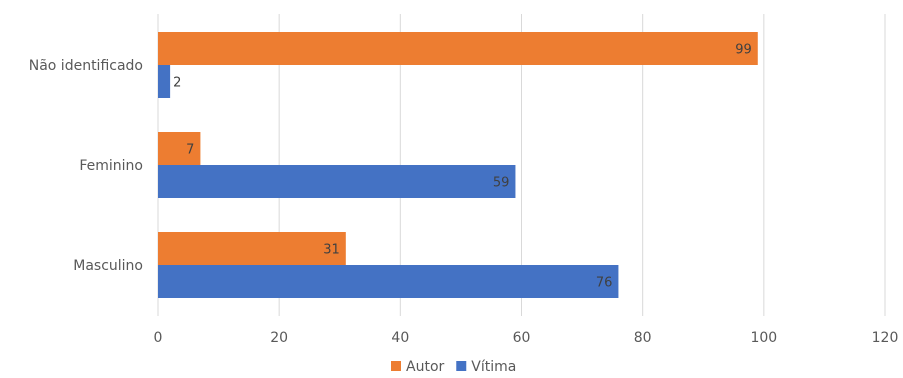 The image size is (903, 378). Describe the element at coordinates (111, 166) in the screenshot. I see `category-label-1: Feminino` at that location.